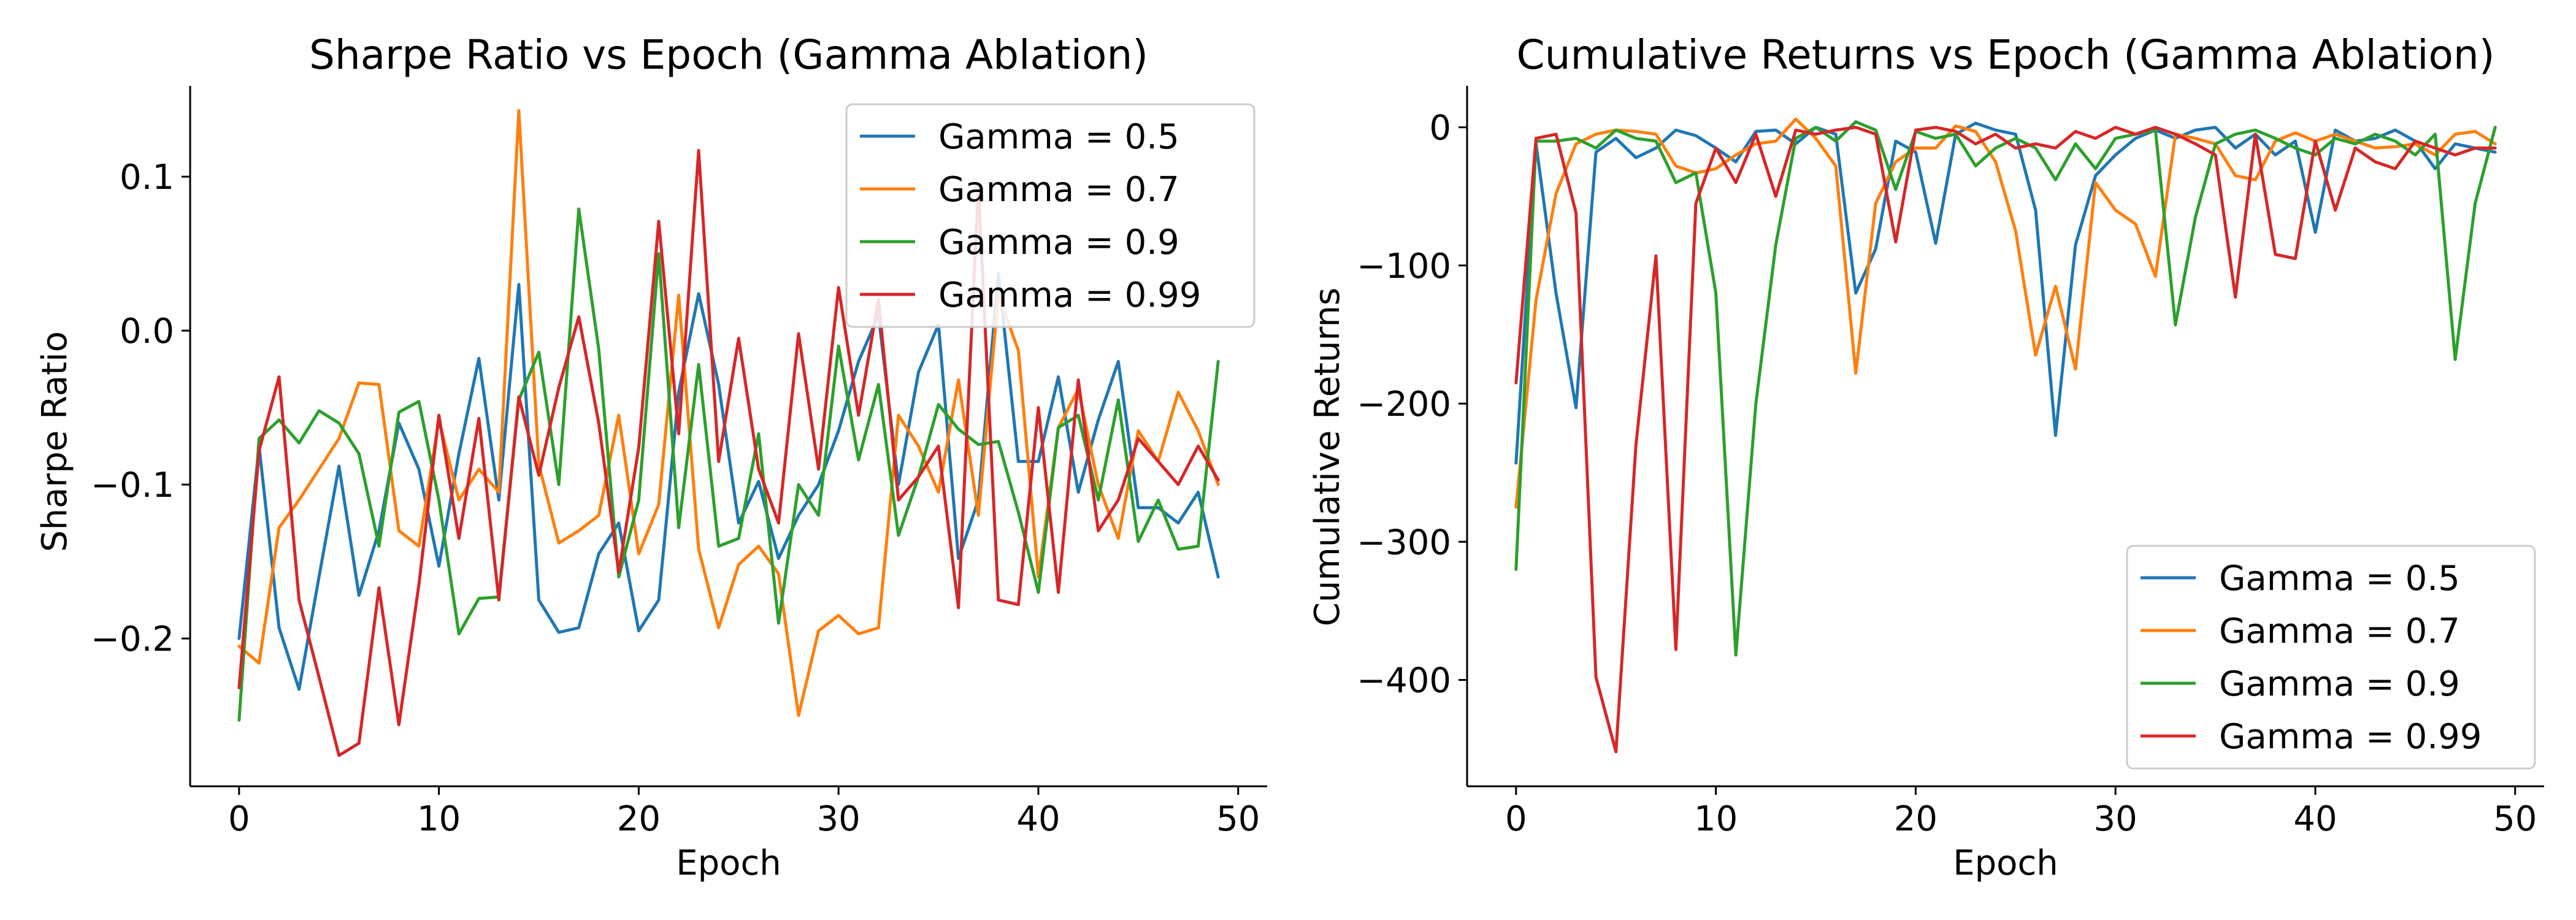 This screenshot has height=920, width=2576. What do you see at coordinates (132, 639) in the screenshot?
I see `y-tick-label: −0.2` at bounding box center [132, 639].